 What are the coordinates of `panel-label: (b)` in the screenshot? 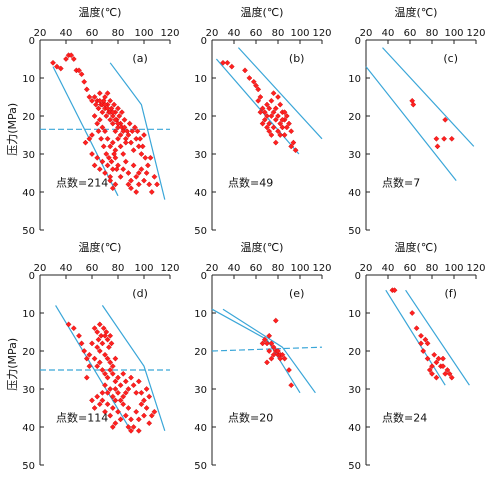 It's located at (297, 58).